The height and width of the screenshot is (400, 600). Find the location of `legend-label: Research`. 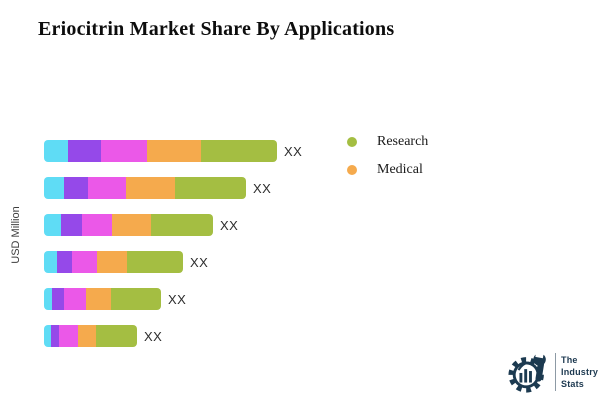

legend-label: Research is located at coordinates (403, 141).